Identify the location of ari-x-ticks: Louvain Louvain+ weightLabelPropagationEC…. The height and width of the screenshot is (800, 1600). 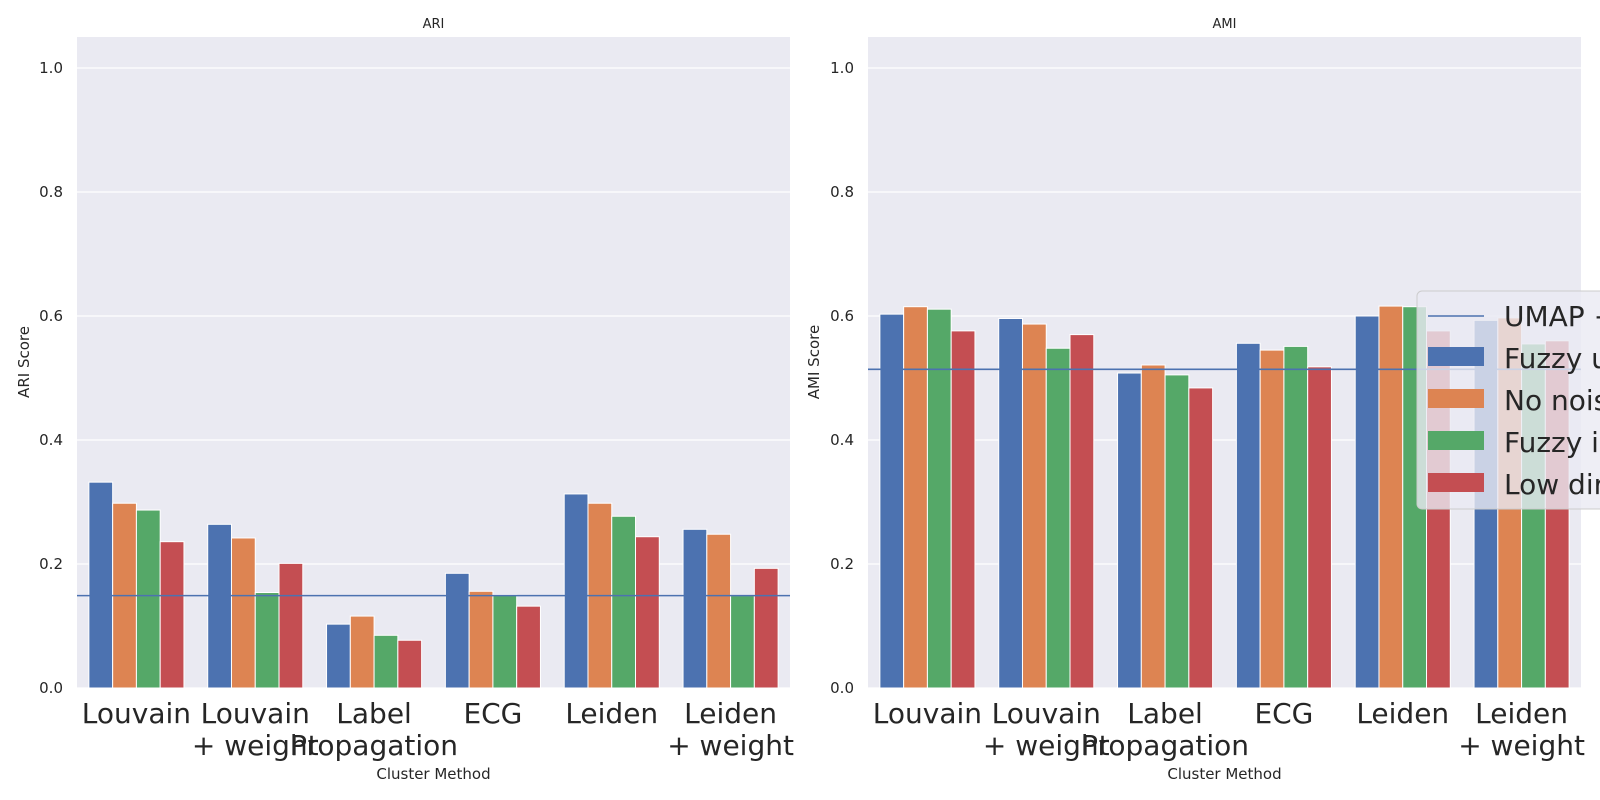
(438, 729).